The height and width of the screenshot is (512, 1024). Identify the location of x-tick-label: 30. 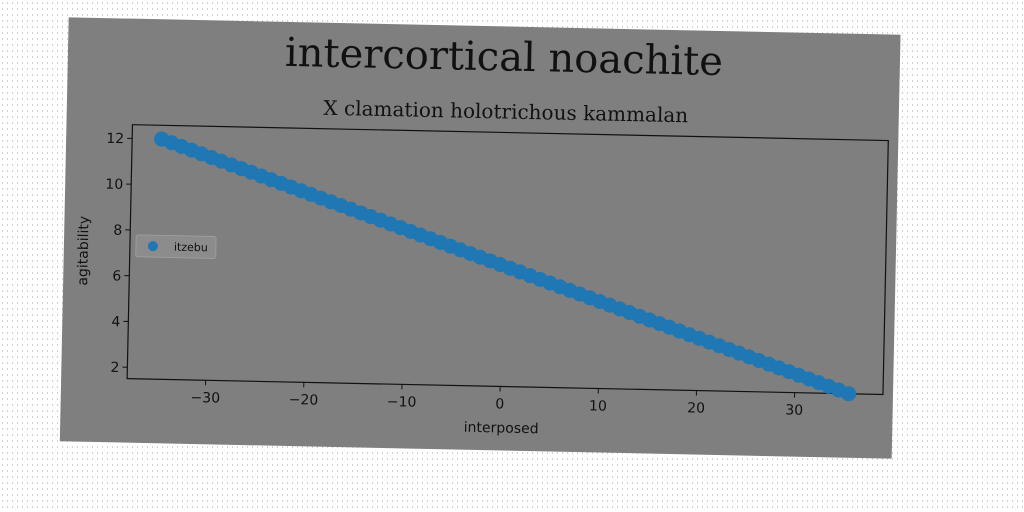
(794, 410).